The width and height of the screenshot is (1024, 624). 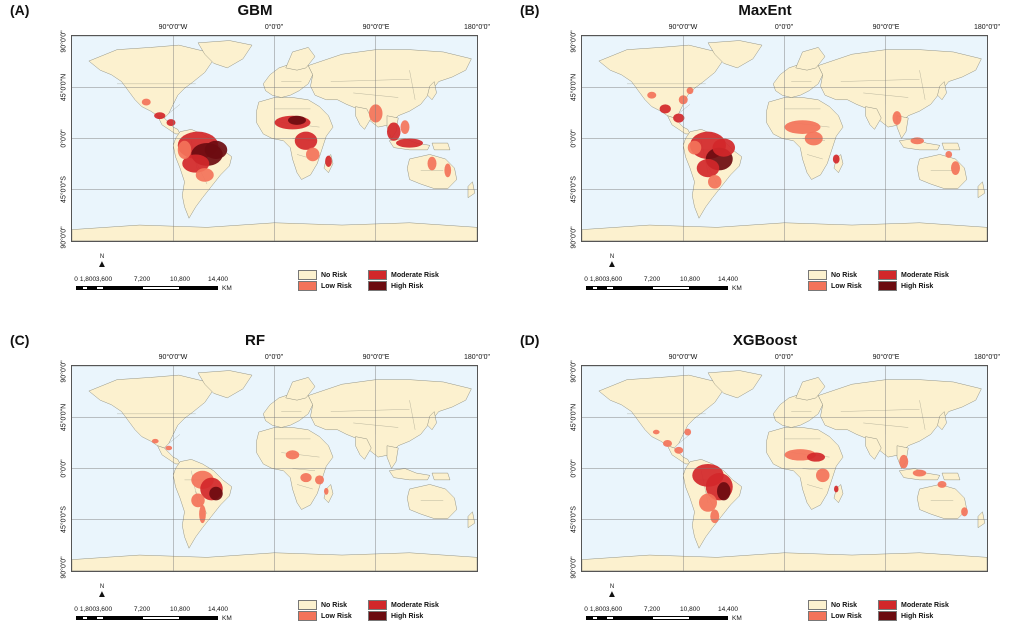 I want to click on north-arrow-glyph: ▲, so click(x=612, y=264).